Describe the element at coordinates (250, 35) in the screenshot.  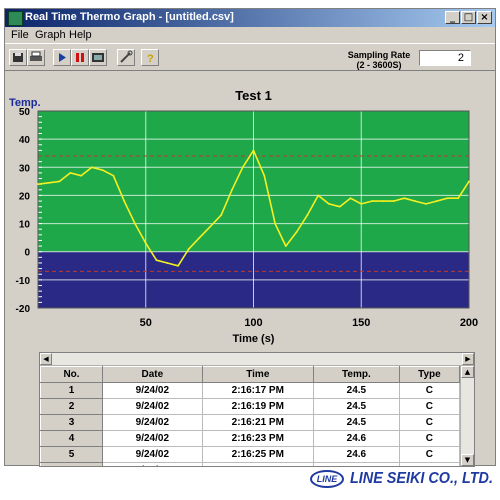
I see `menu-bar: File Graph Help` at that location.